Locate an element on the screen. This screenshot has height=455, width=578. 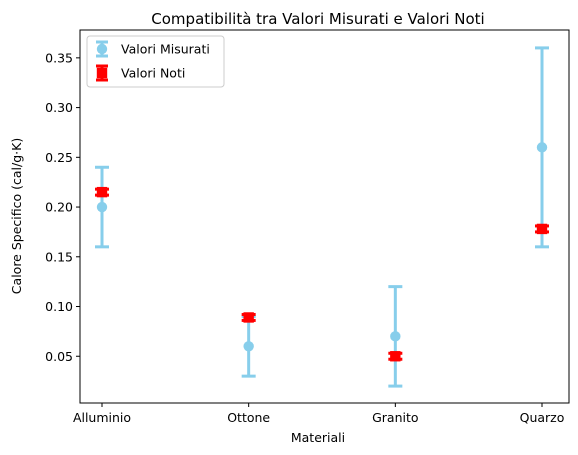
y-tick-label: 0.25 is located at coordinates (59, 157).